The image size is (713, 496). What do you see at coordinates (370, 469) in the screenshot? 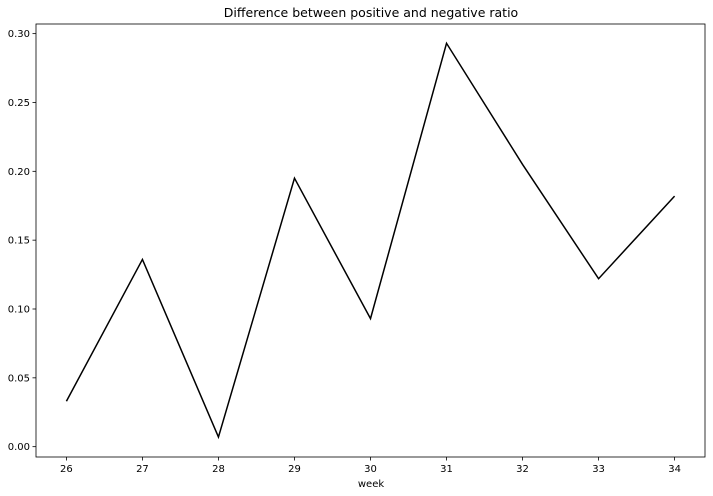
I see `x-tick-label: 30` at bounding box center [370, 469].